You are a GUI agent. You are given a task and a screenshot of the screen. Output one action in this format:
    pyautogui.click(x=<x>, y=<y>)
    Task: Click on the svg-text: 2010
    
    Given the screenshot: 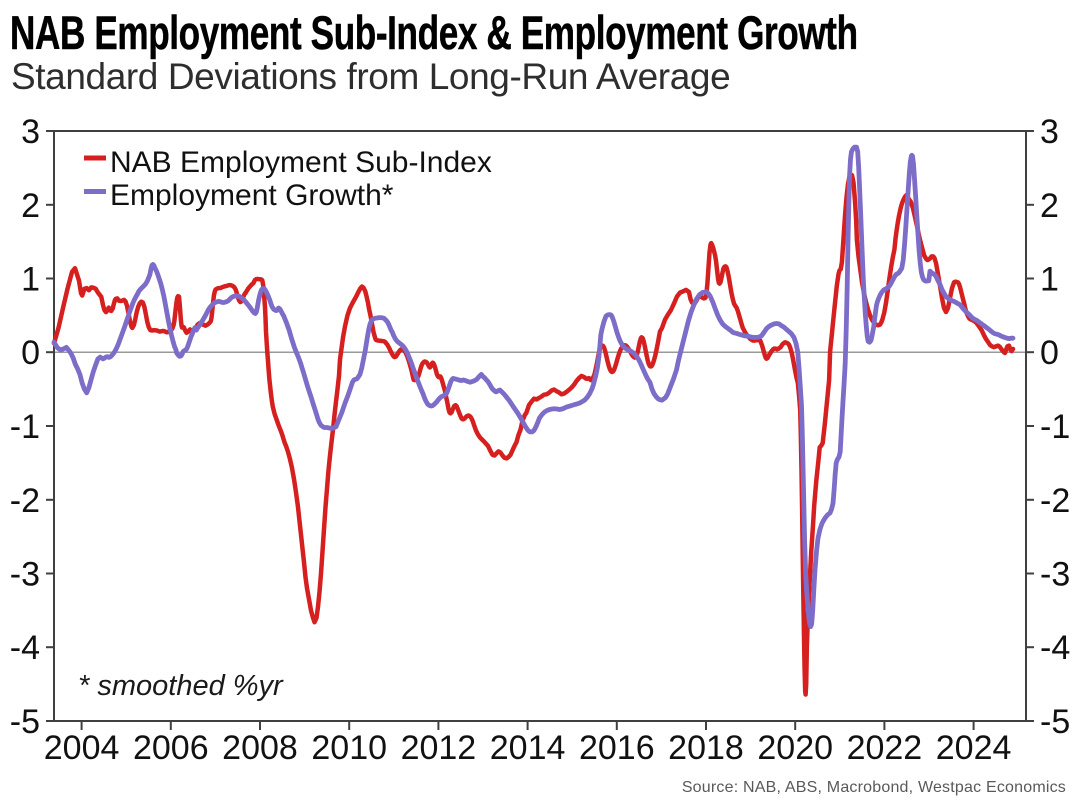 What is the action you would take?
    pyautogui.click(x=349, y=748)
    